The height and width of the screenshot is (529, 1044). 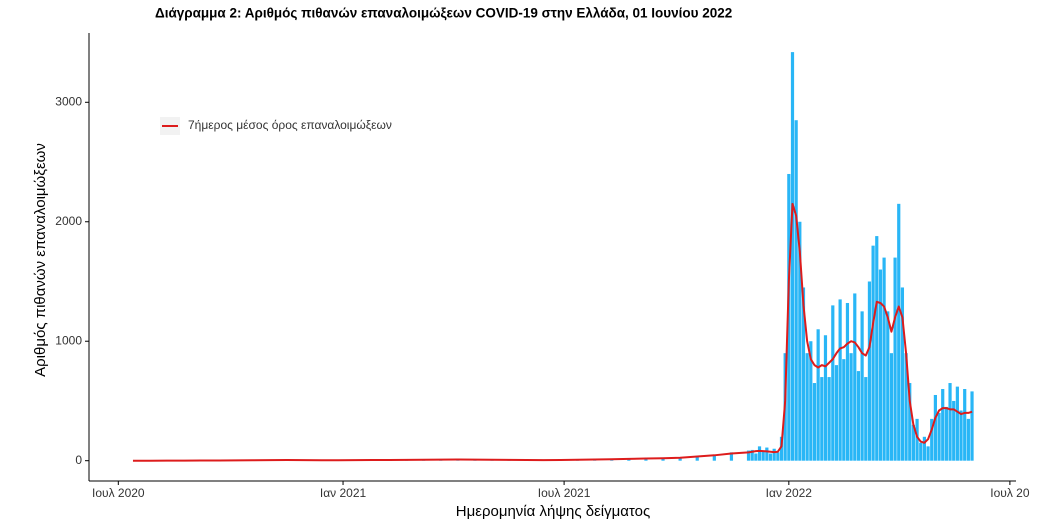 What do you see at coordinates (290, 125) in the screenshot?
I see `legend-label: 7ήμερος μέσος όρος επαναλοιμώξεων` at bounding box center [290, 125].